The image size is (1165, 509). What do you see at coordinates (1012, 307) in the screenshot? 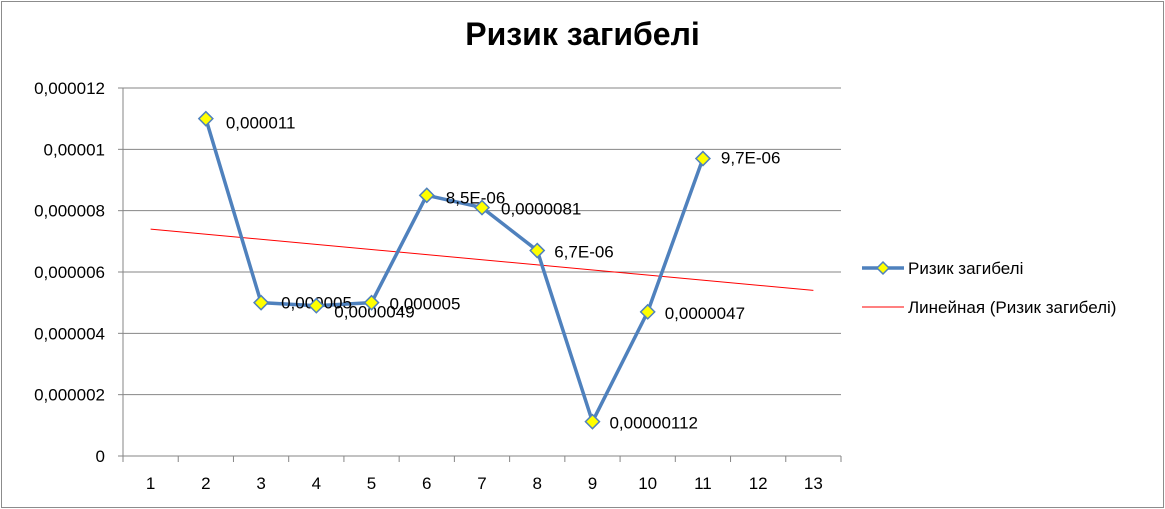
I see `legend-trendline-label: Линейная (Ризик загибелі)` at bounding box center [1012, 307].